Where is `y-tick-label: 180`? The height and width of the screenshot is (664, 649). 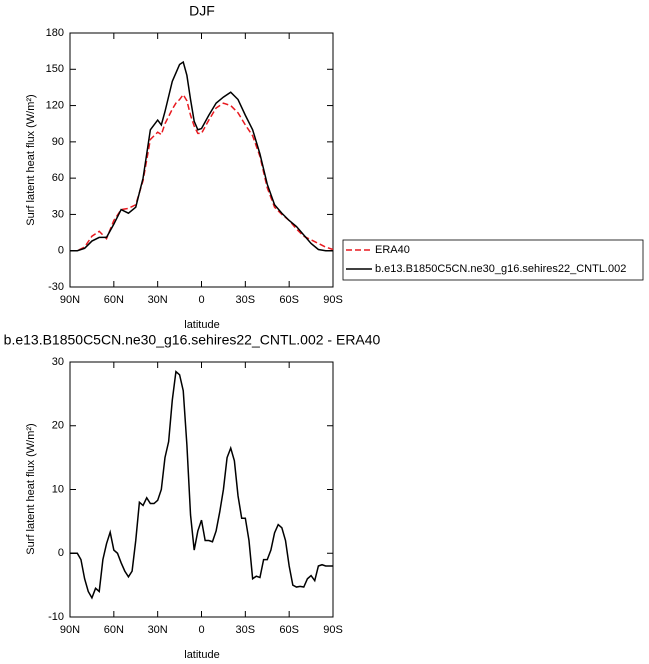
y-tick-label: 180 is located at coordinates (55, 33).